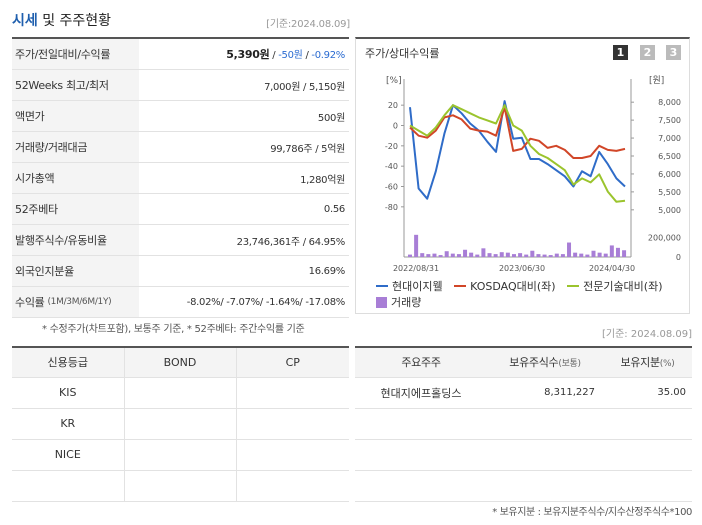 The image size is (702, 525). Describe the element at coordinates (620, 52) in the screenshot. I see `chart-page-1-button: 1` at that location.